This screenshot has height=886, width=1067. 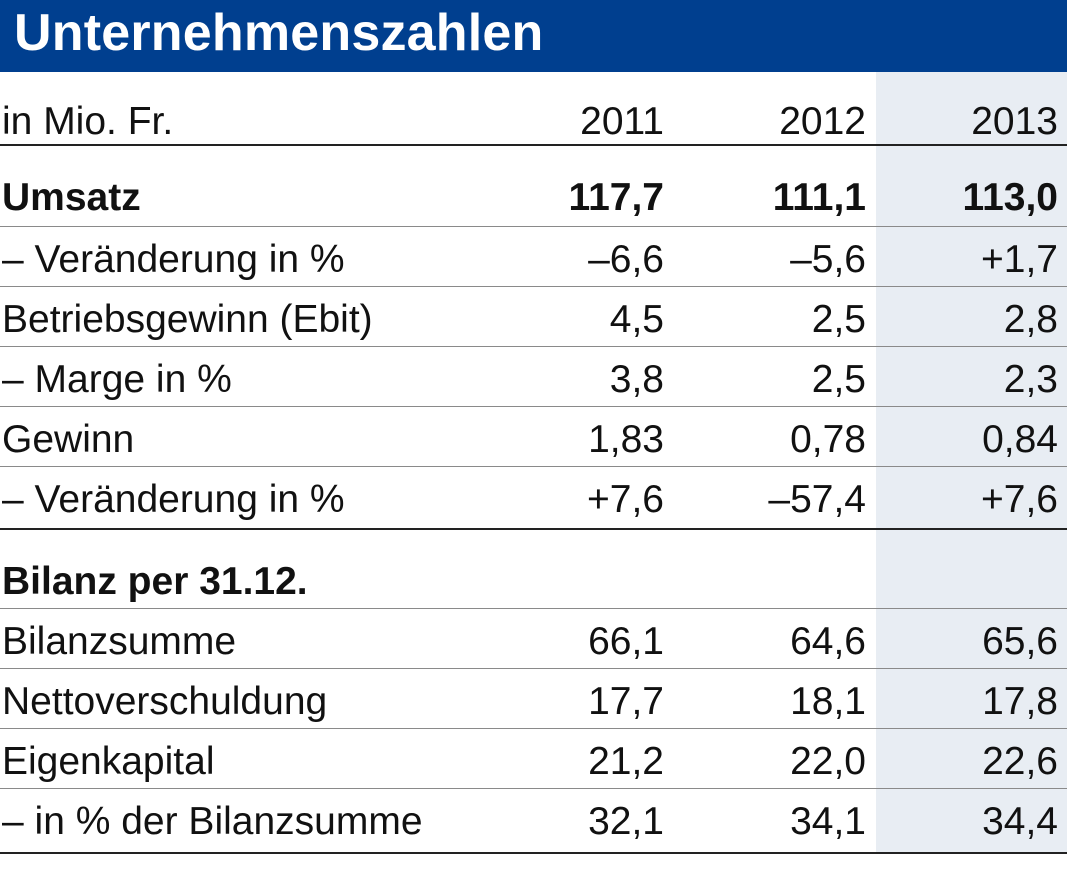 I want to click on row-value: 0,78, so click(x=828, y=439).